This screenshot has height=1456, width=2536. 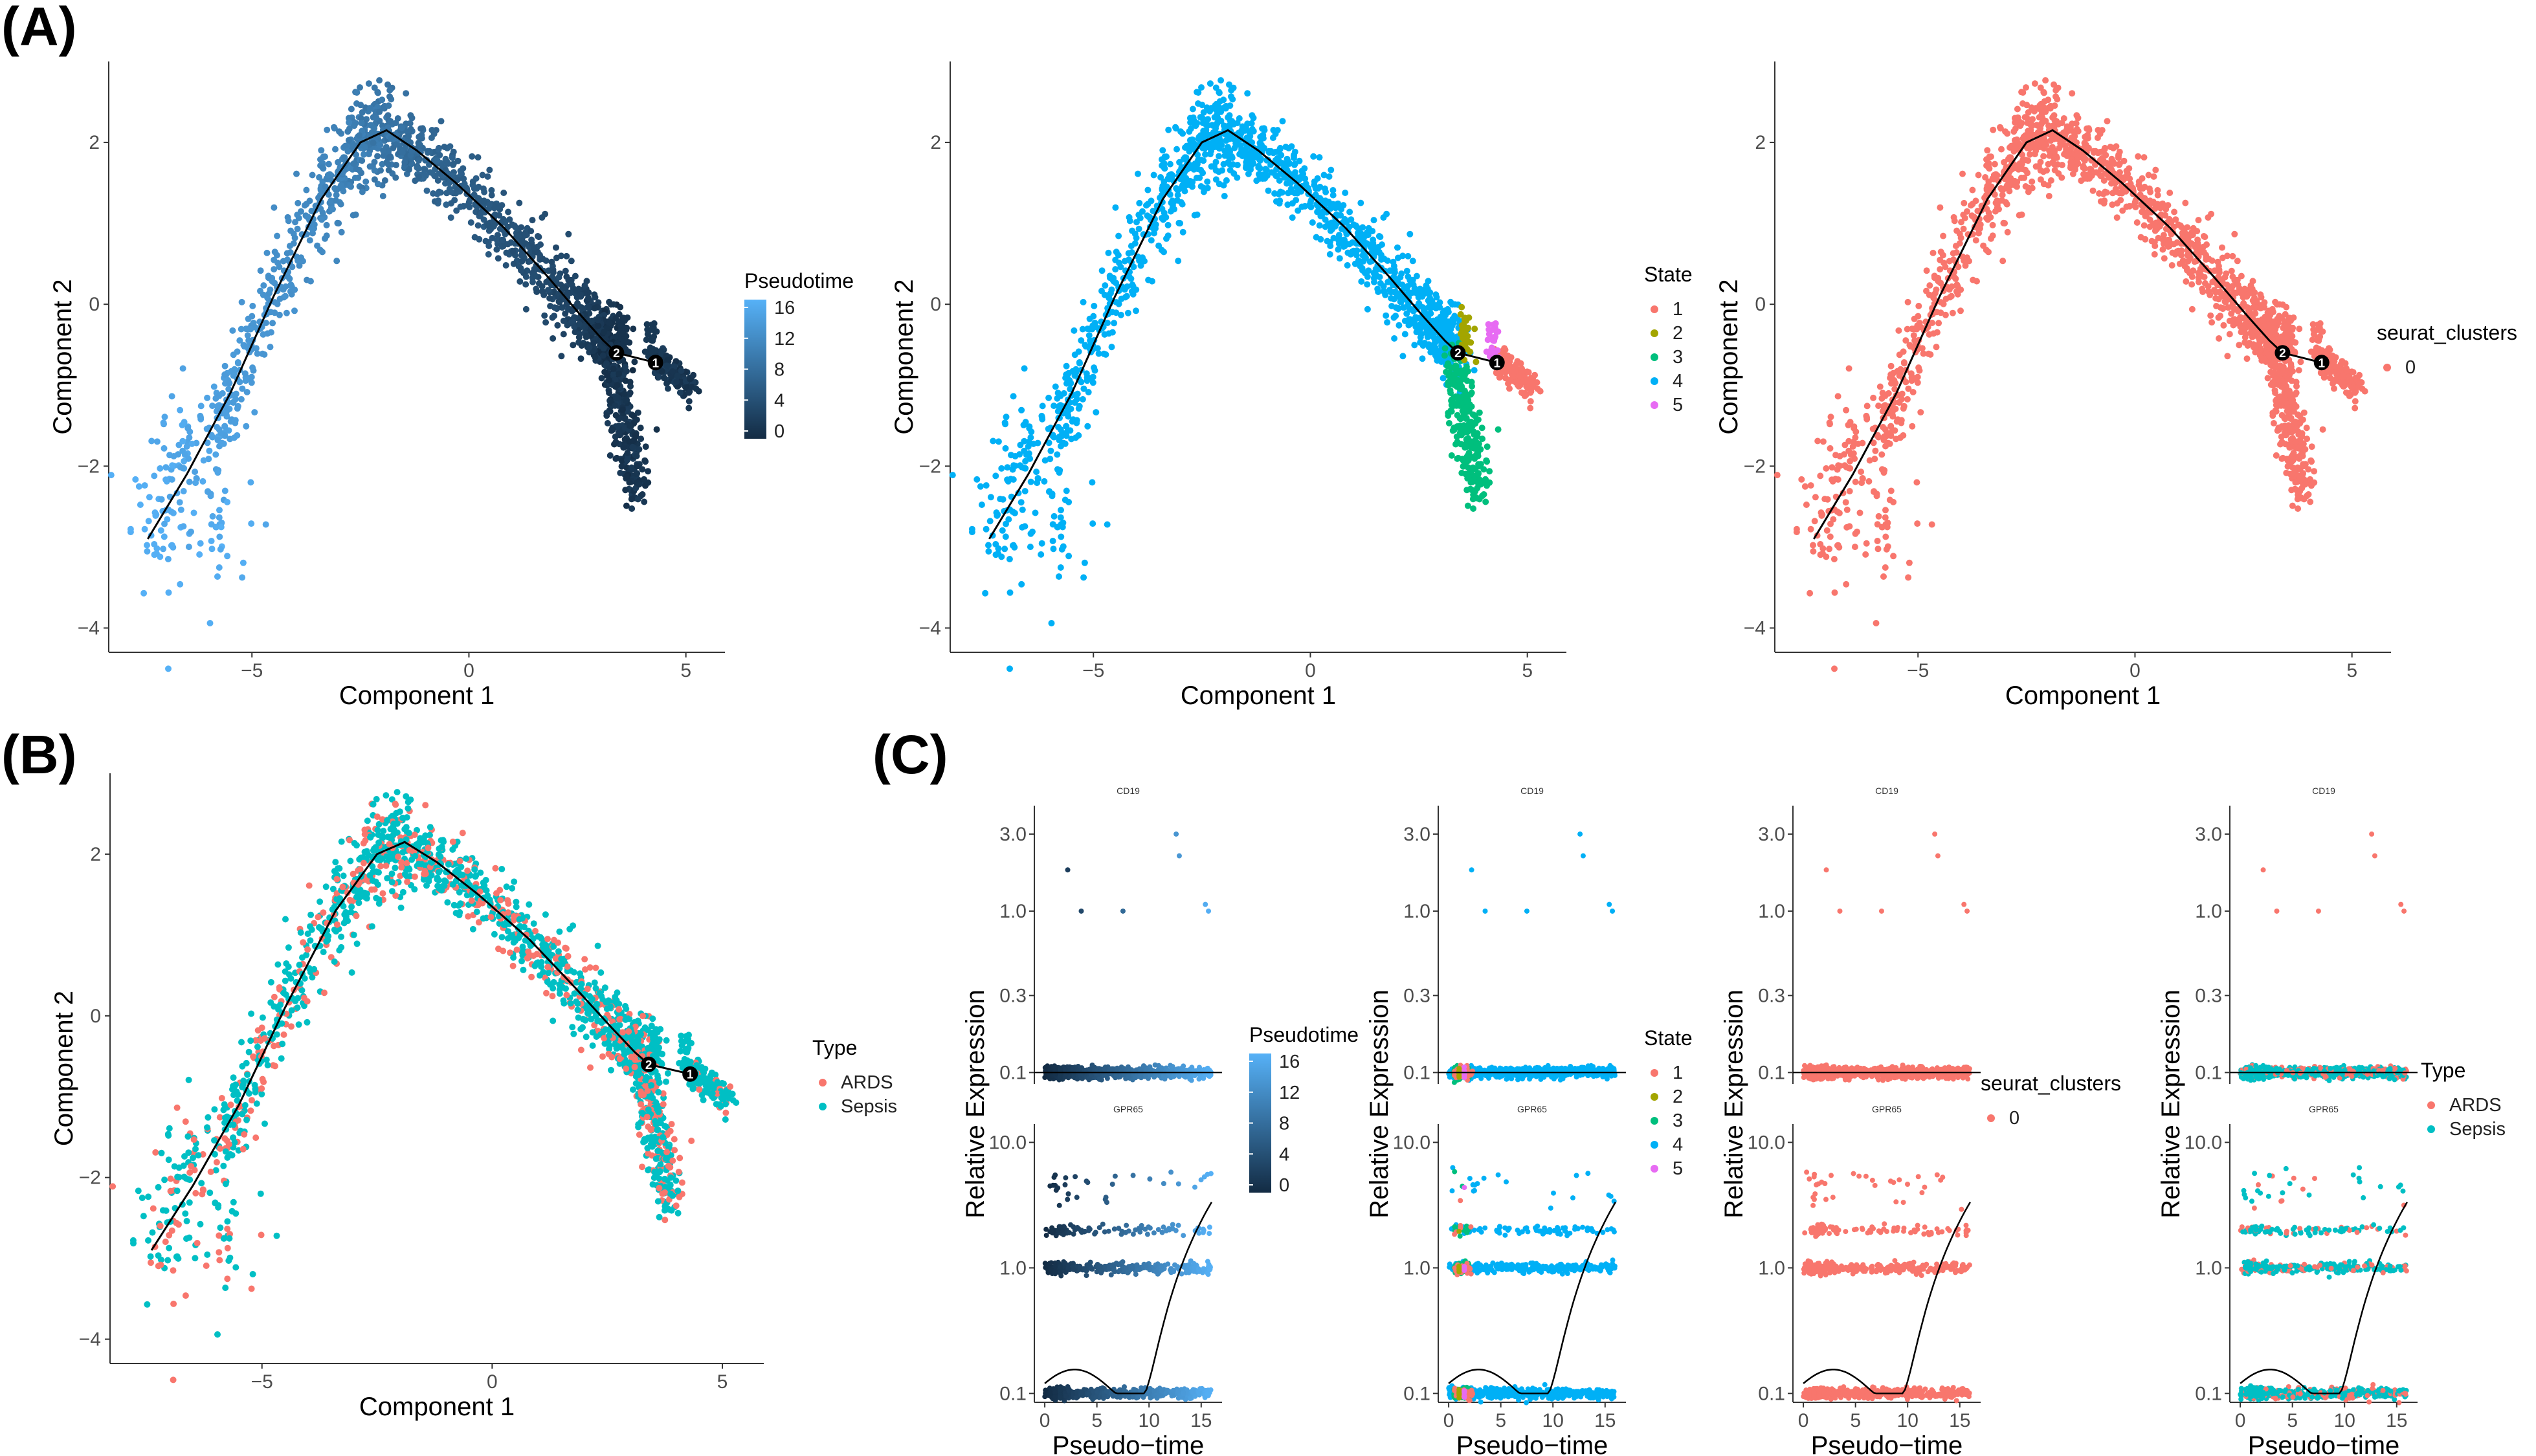 I want to click on x-tick-label: 5, so click(x=2352, y=670).